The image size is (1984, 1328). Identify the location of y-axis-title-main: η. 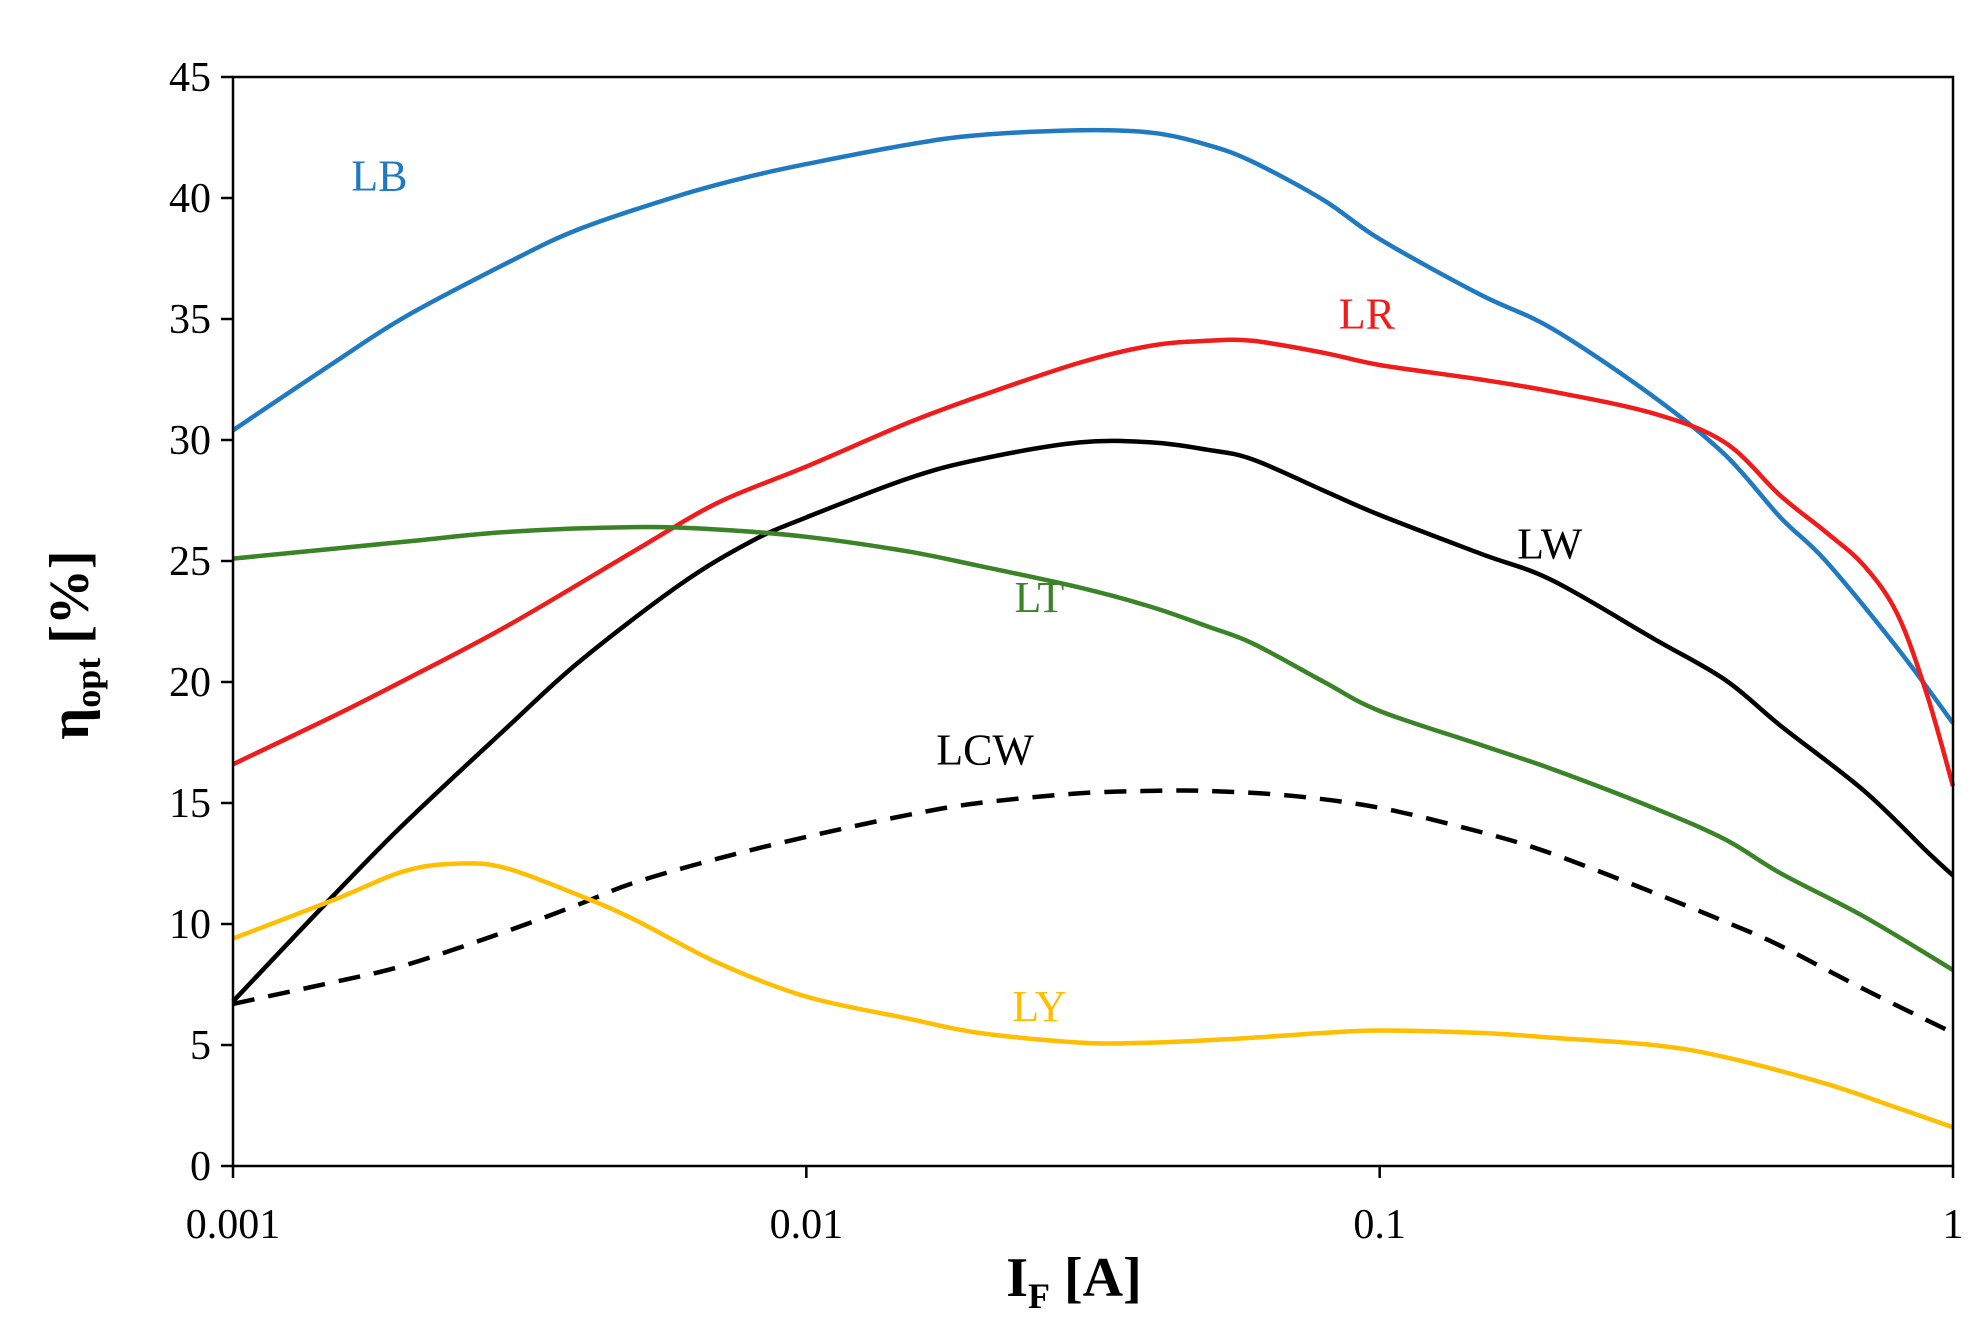
(70, 724).